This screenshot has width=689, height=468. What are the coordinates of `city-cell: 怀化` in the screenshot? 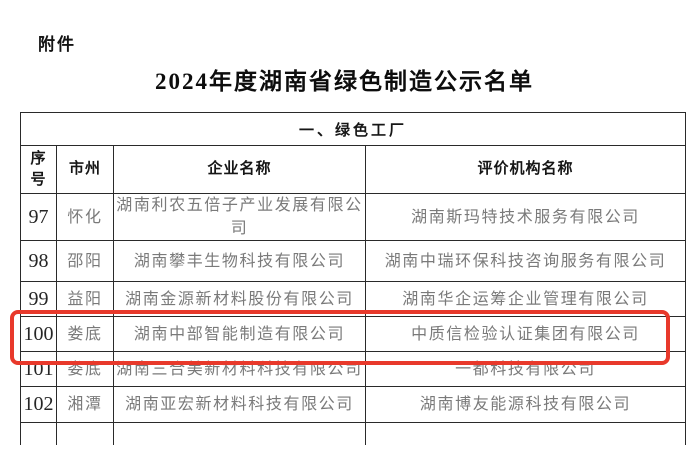 It's located at (85, 217).